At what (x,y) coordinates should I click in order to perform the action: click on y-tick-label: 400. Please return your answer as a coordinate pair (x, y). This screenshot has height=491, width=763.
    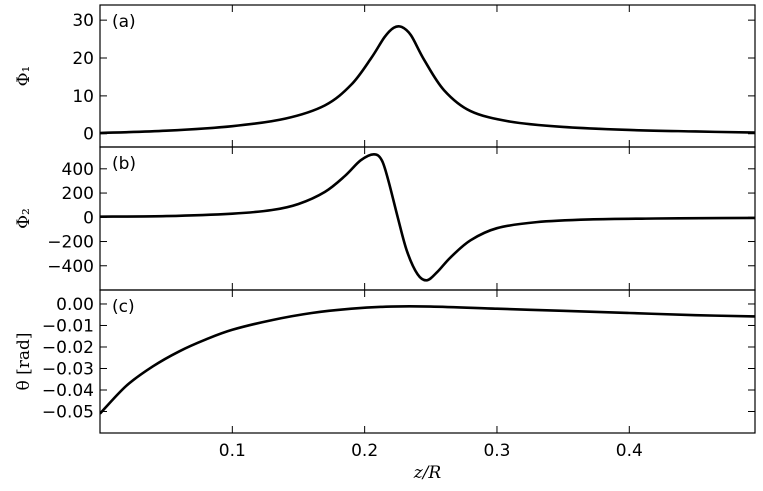
    Looking at the image, I should click on (78, 170).